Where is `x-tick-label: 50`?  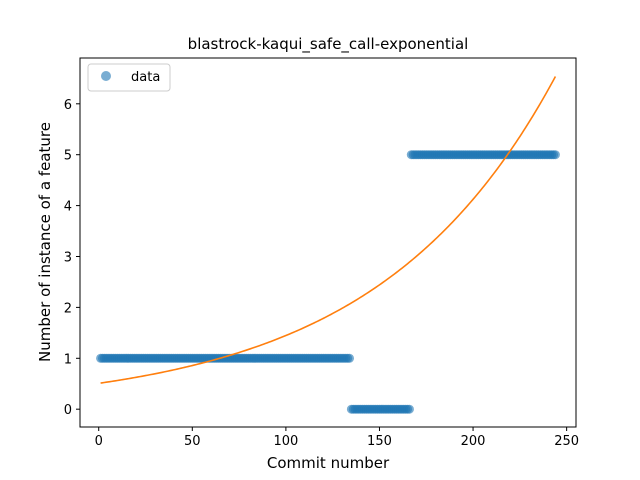
x-tick-label: 50 is located at coordinates (192, 441).